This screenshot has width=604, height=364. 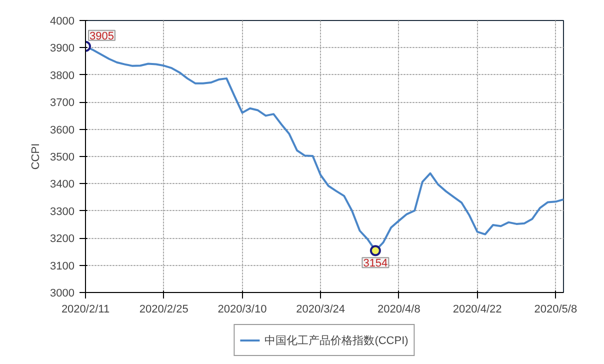 What do you see at coordinates (62, 158) in the screenshot?
I see `y-tick-label: 3500` at bounding box center [62, 158].